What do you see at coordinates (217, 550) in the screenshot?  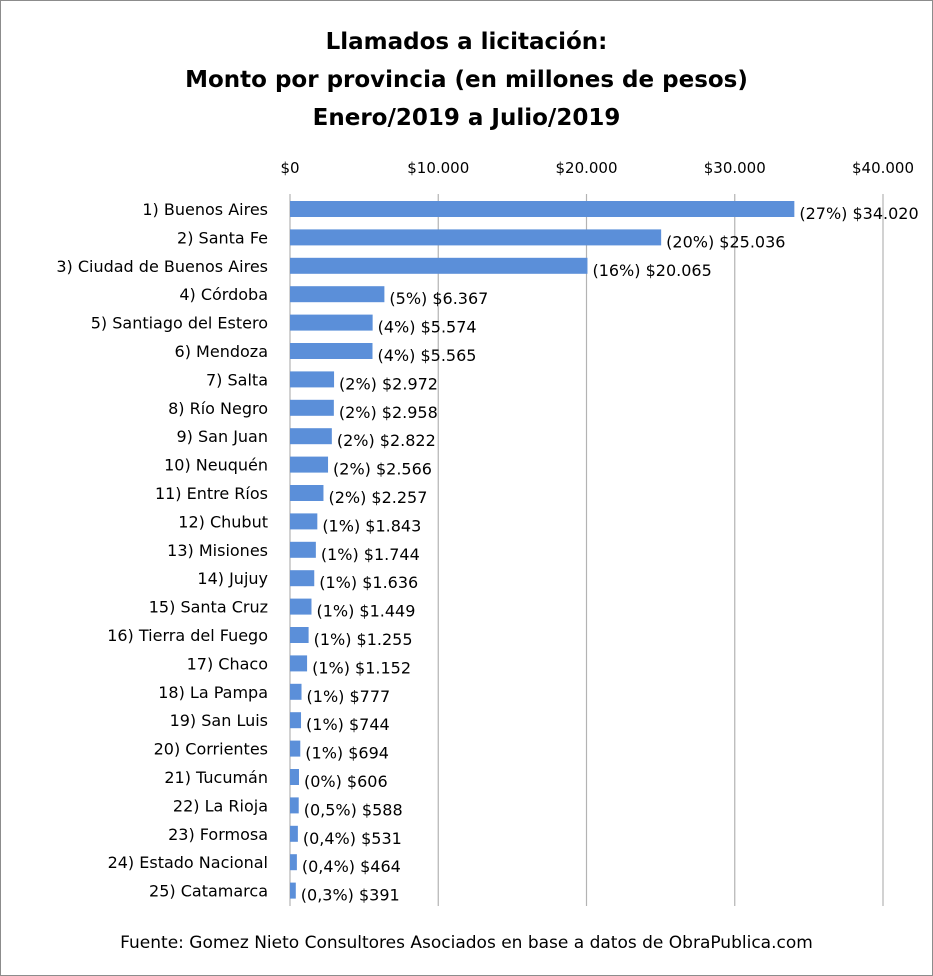 I see `category-label-13: 13) Misiones` at bounding box center [217, 550].